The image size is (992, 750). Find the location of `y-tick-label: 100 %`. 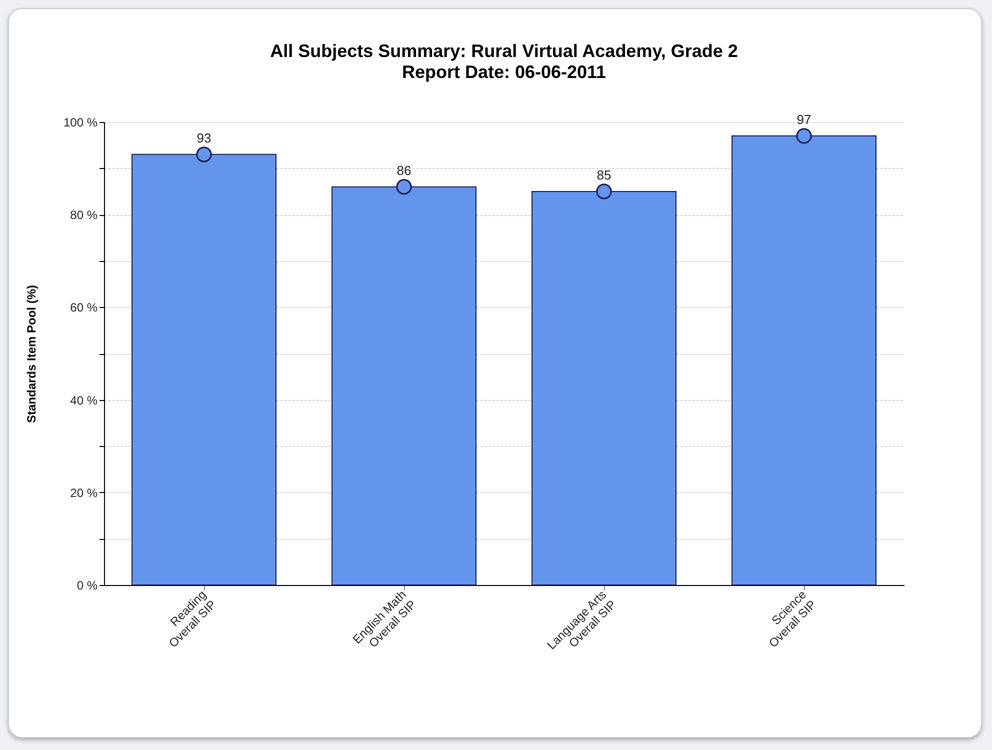

y-tick-label: 100 % is located at coordinates (80, 123).